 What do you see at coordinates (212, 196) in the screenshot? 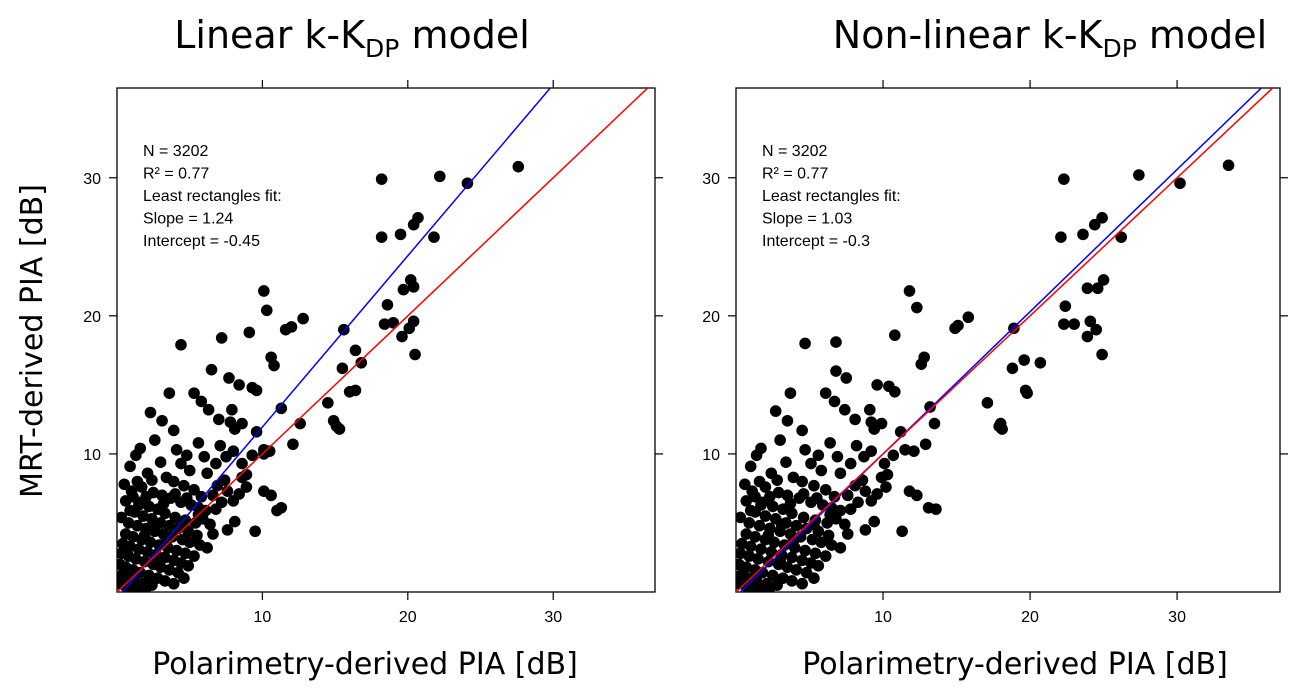
I see `annotation-line: Least rectangles fit:` at bounding box center [212, 196].